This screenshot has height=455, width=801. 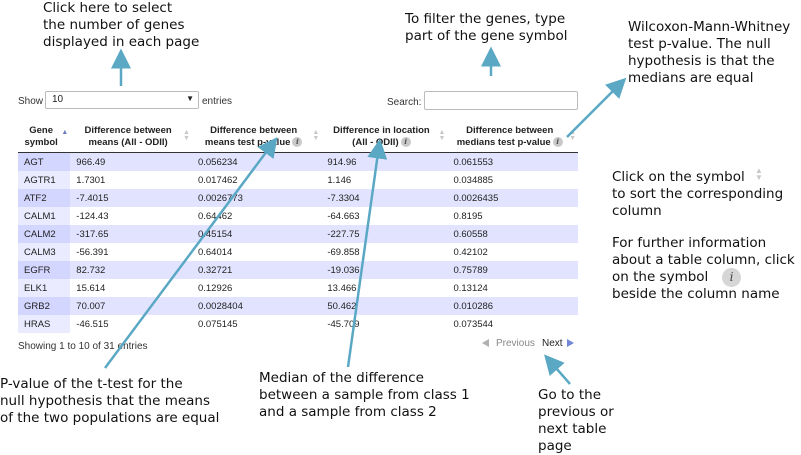 What do you see at coordinates (512, 324) in the screenshot?
I see `value-cell: 0.073544` at bounding box center [512, 324].